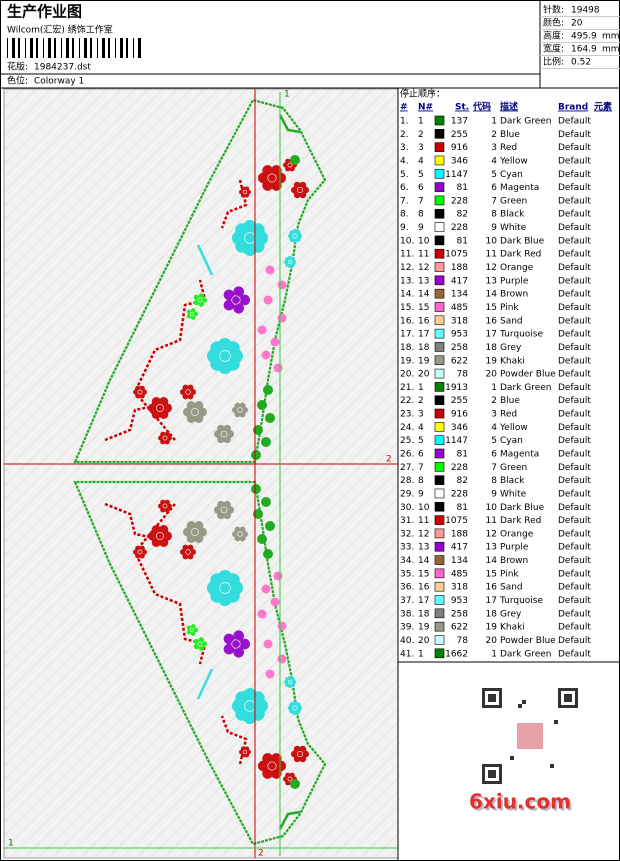  Describe the element at coordinates (459, 588) in the screenshot. I see `stitches: 318` at that location.